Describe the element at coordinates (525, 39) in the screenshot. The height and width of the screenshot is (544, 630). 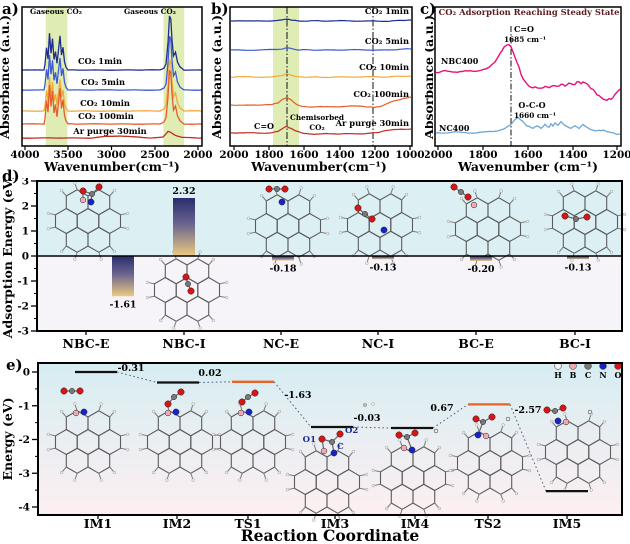
I see `peak-wavenumber: 1685 cm⁻¹` at that location.